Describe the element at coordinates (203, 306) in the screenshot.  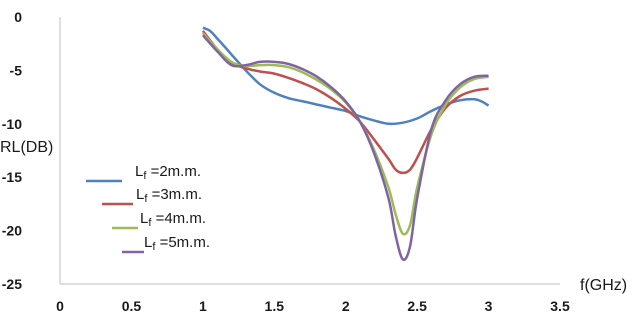
I see `x-tick-label: 1` at that location.